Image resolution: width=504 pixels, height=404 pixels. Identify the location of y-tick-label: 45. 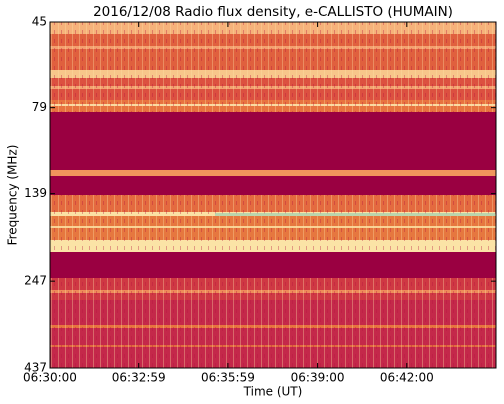
(39, 22).